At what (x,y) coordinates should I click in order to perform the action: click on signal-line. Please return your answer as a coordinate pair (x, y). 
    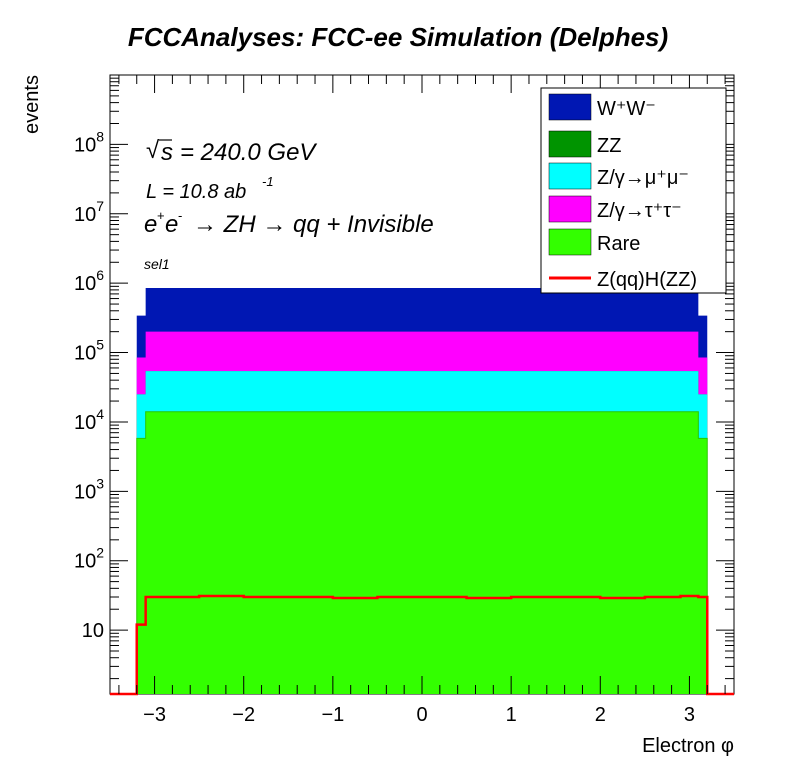
    Looking at the image, I should click on (422, 645).